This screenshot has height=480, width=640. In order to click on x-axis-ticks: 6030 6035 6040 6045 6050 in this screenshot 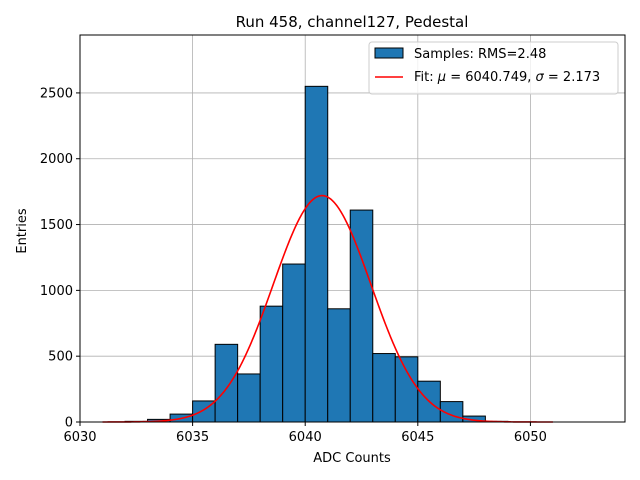, I will do `click(305, 433)`.